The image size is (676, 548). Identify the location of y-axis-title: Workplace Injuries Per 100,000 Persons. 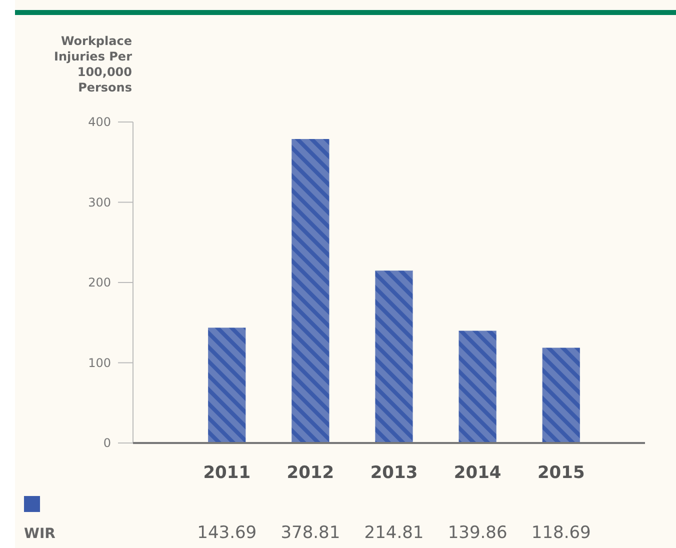
(93, 64).